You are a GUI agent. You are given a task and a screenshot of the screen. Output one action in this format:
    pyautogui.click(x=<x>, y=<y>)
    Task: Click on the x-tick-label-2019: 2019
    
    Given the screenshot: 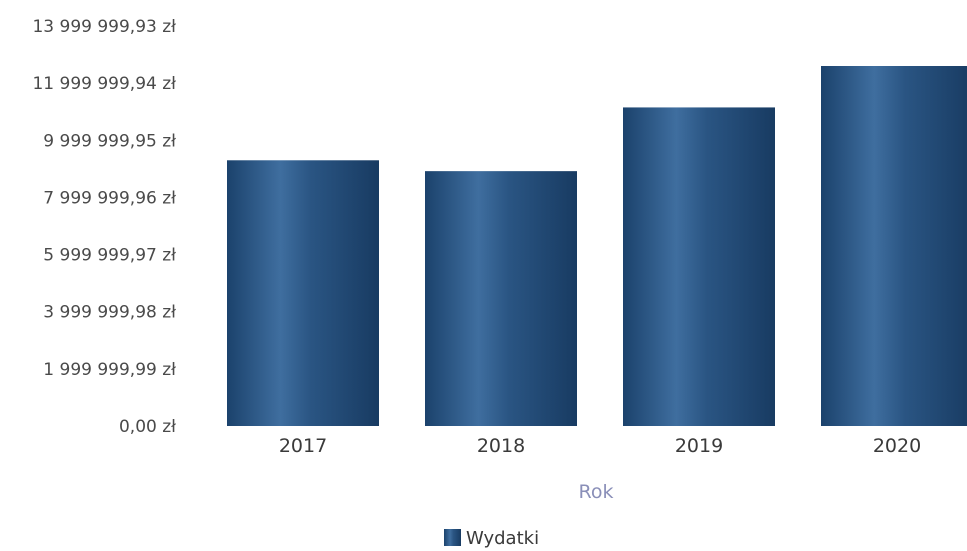 What is the action you would take?
    pyautogui.click(x=699, y=446)
    